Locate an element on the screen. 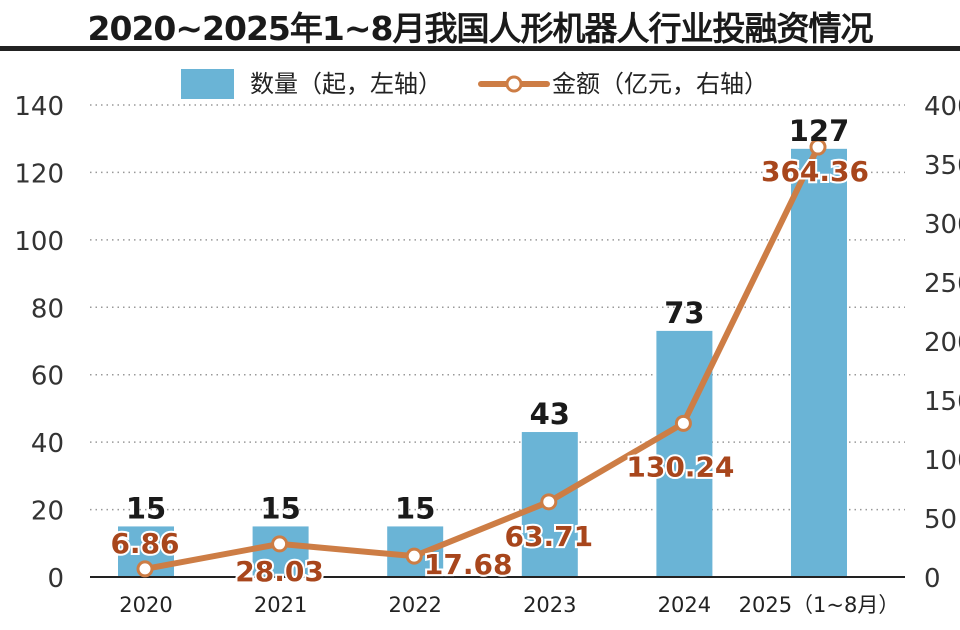 The image size is (960, 630). left-tick-label: 140 is located at coordinates (39, 107).